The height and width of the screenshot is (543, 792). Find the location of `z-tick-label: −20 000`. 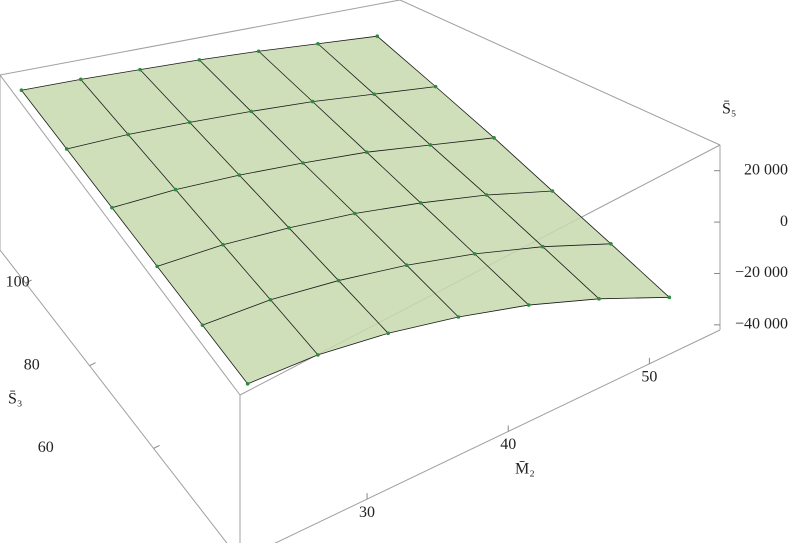

z-tick-label: −20 000 is located at coordinates (761, 272).